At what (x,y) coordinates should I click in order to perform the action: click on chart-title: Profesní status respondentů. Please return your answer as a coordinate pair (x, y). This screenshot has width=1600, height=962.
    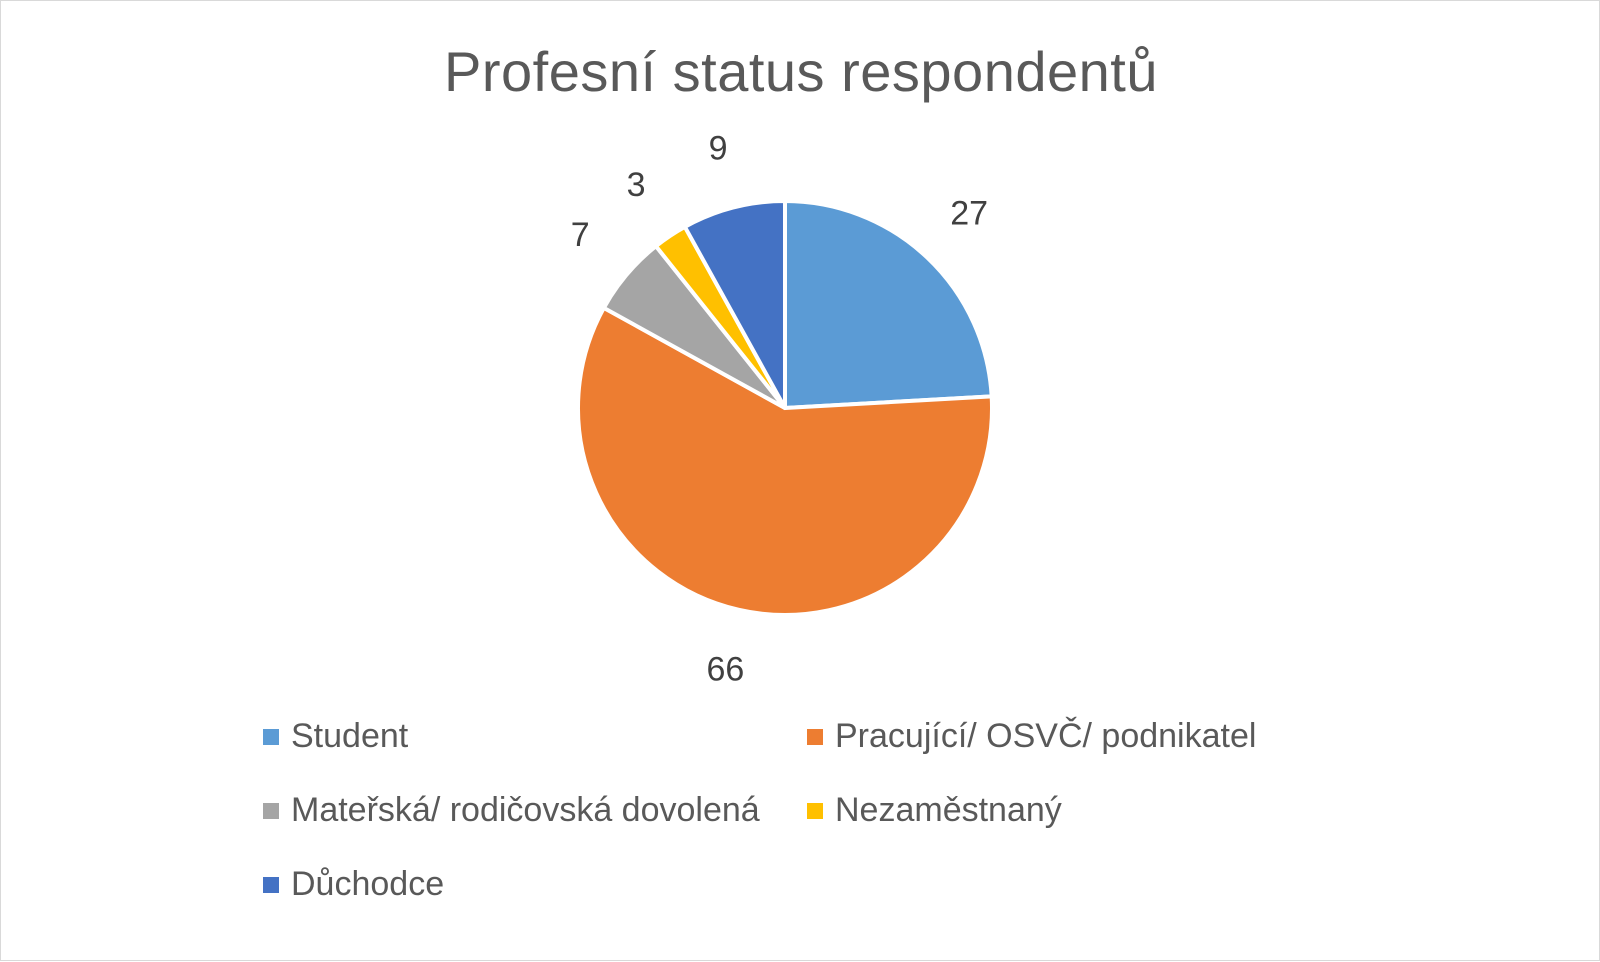
    Looking at the image, I should click on (801, 71).